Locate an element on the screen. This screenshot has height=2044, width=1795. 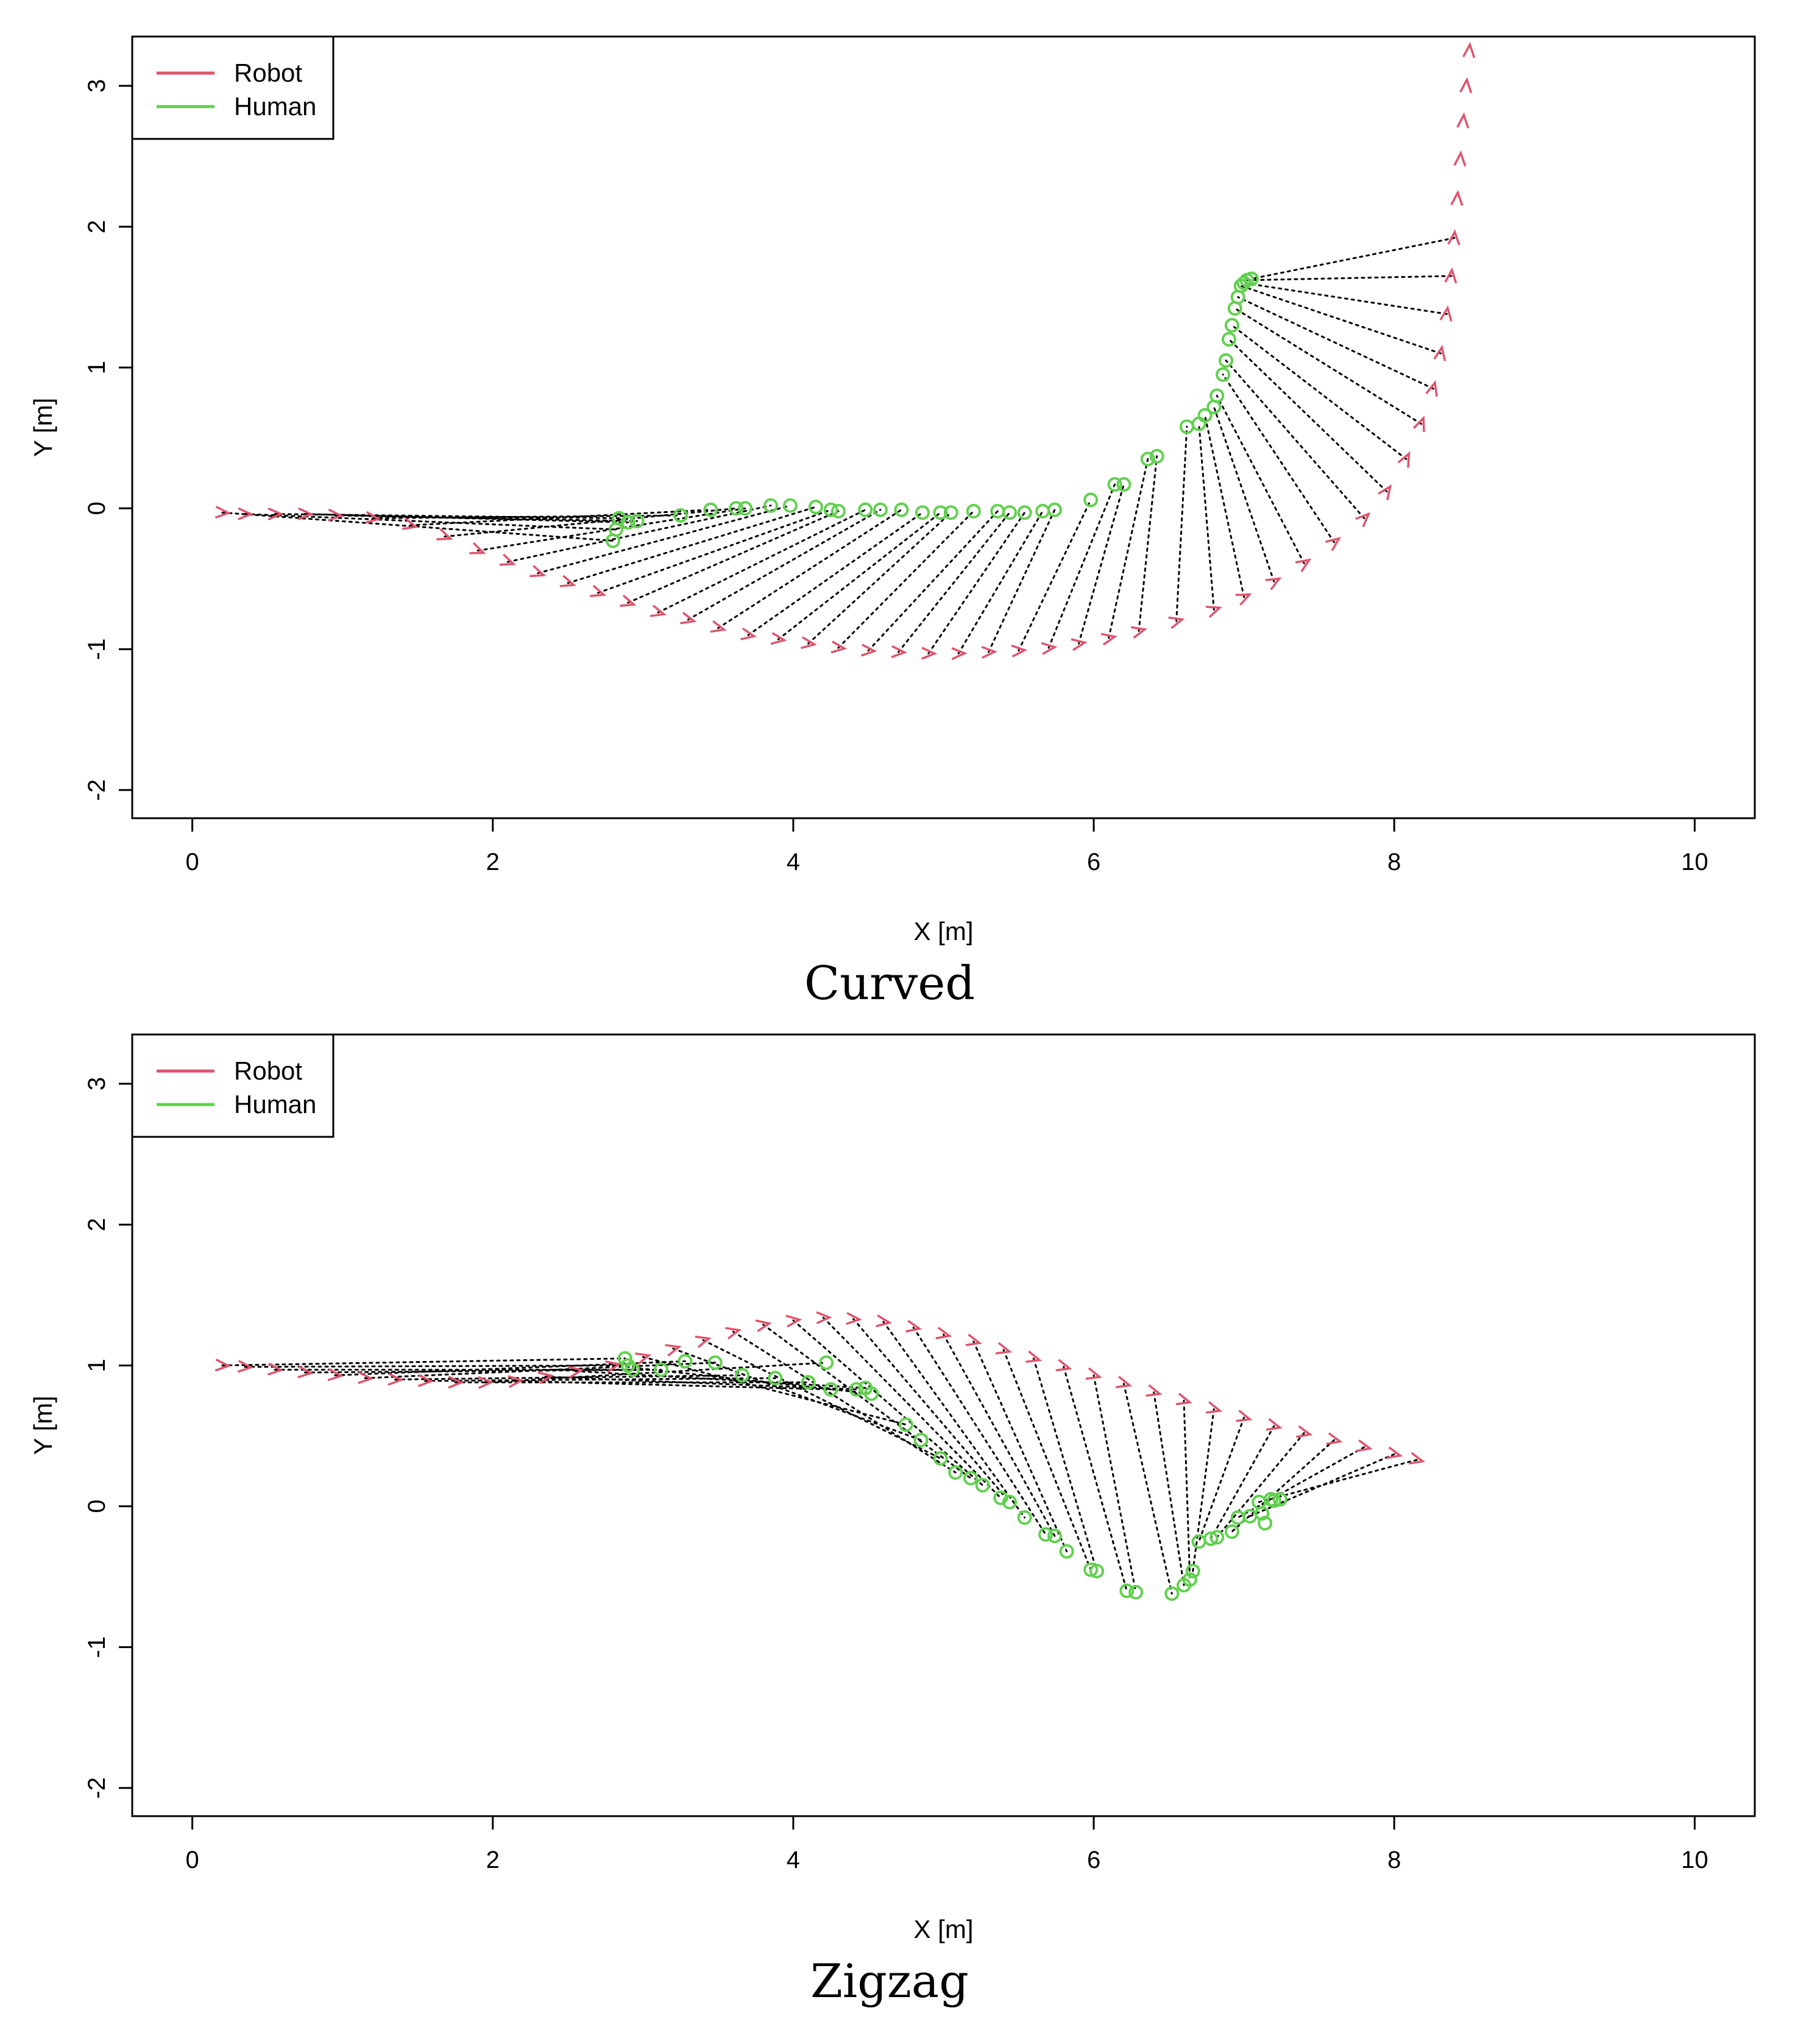
y-tick-label: 1 is located at coordinates (96, 1365).